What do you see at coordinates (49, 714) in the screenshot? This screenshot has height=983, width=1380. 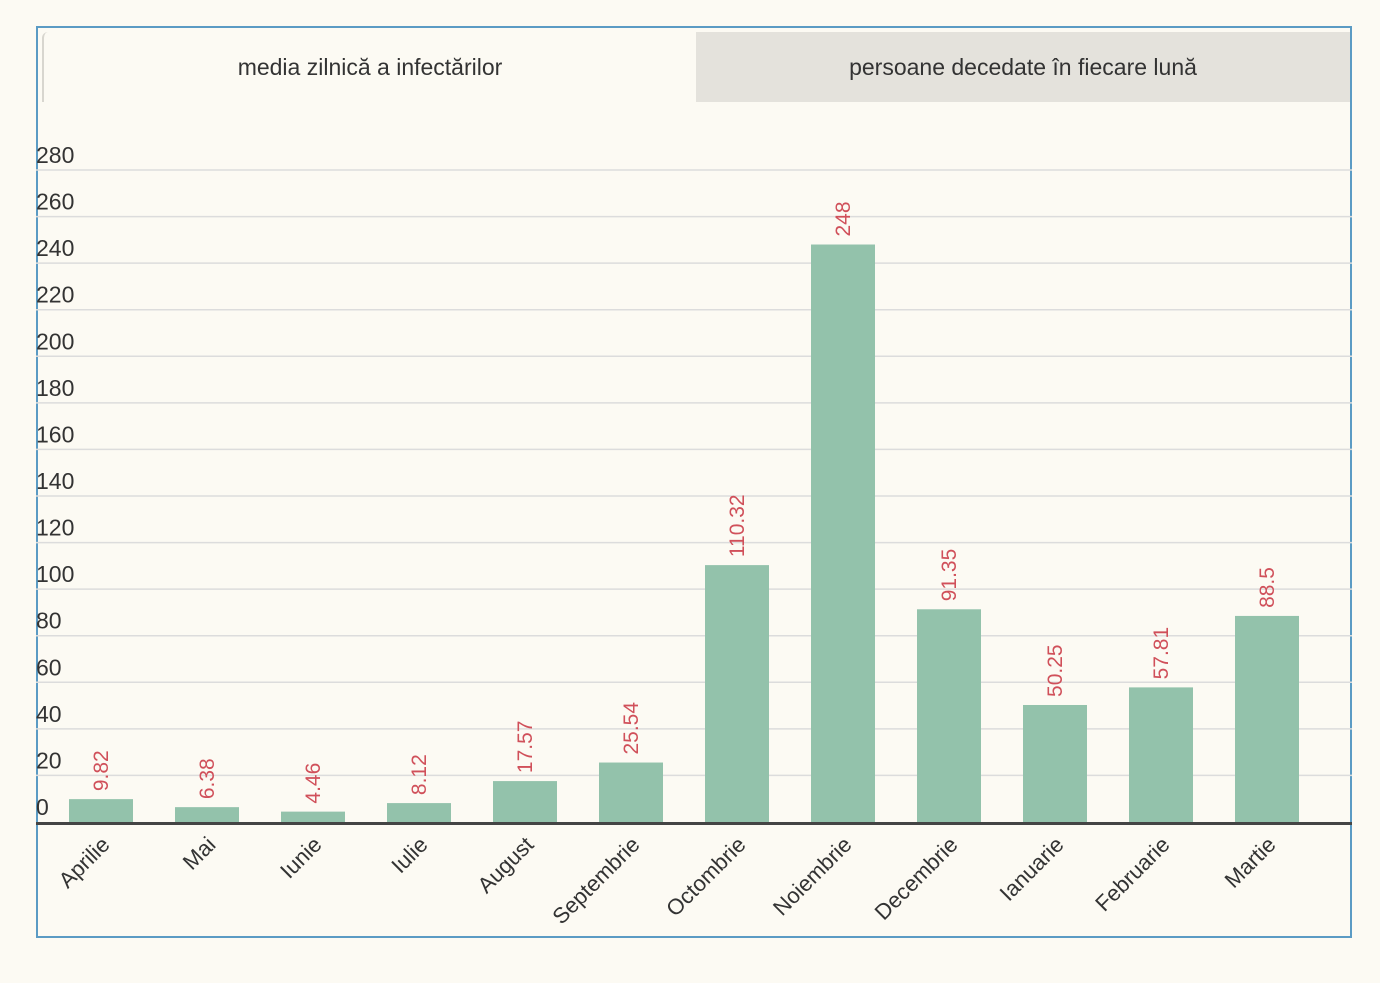 I see `y-tick-label-40: 40` at bounding box center [49, 714].